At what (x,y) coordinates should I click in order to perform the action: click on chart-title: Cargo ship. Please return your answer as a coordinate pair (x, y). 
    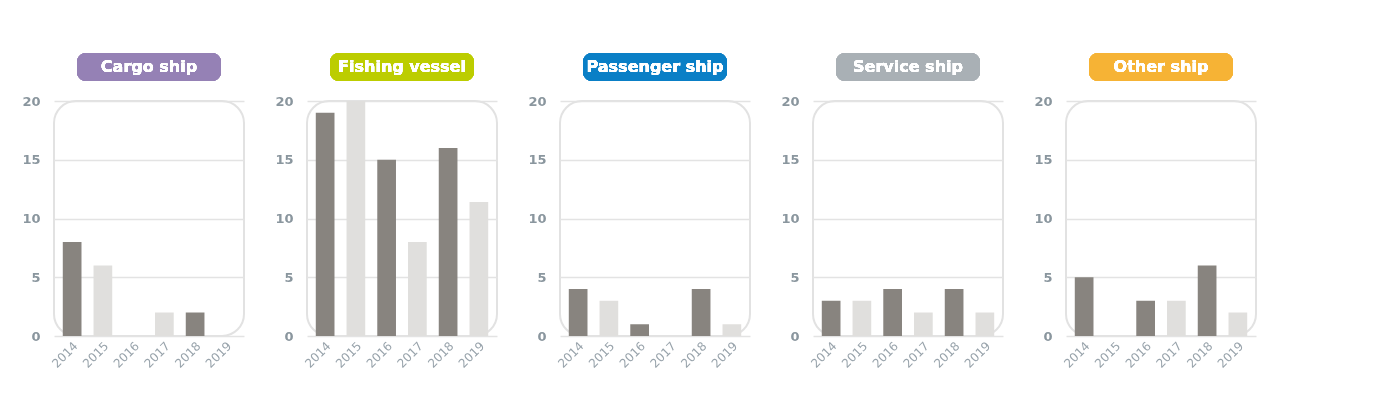
    Looking at the image, I should click on (149, 66).